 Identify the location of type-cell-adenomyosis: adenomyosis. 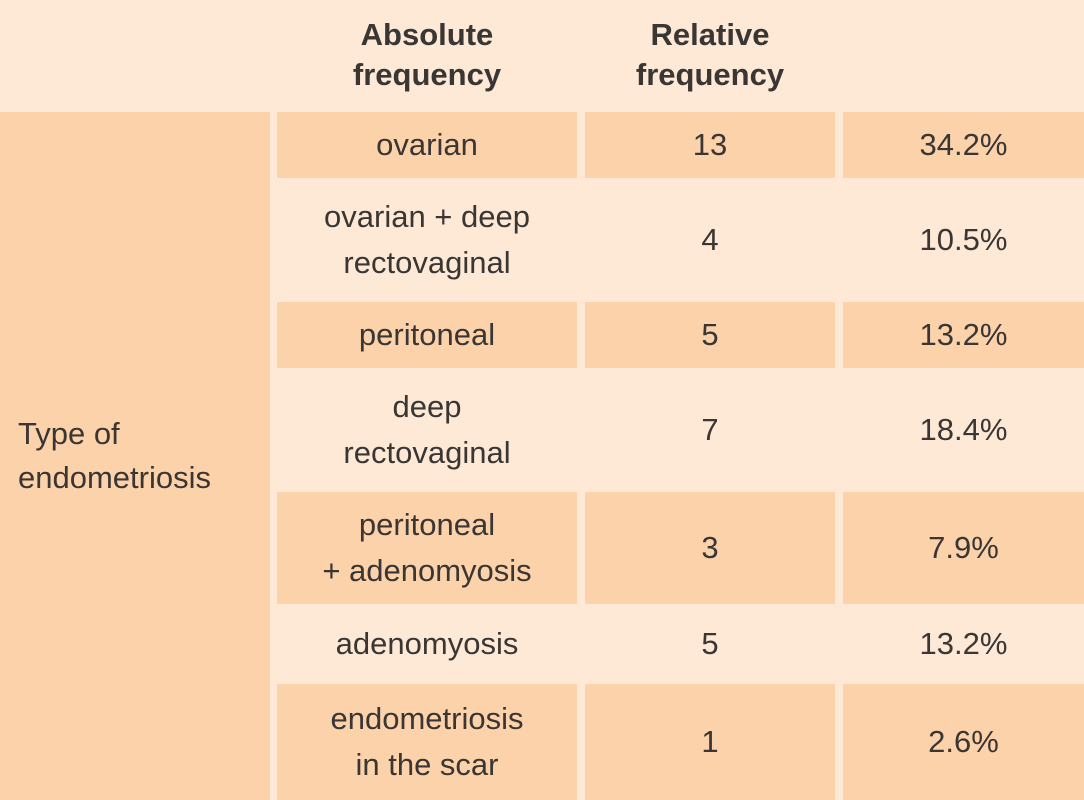
(427, 644).